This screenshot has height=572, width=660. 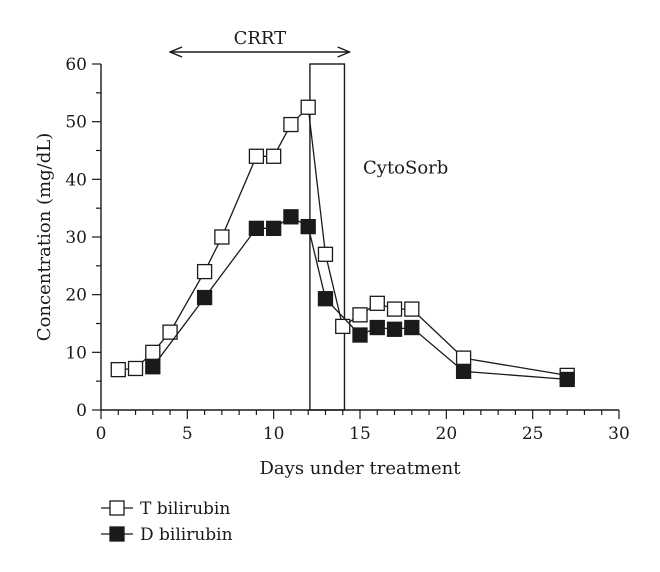 I want to click on x-tick-label: 15, so click(x=360, y=434).